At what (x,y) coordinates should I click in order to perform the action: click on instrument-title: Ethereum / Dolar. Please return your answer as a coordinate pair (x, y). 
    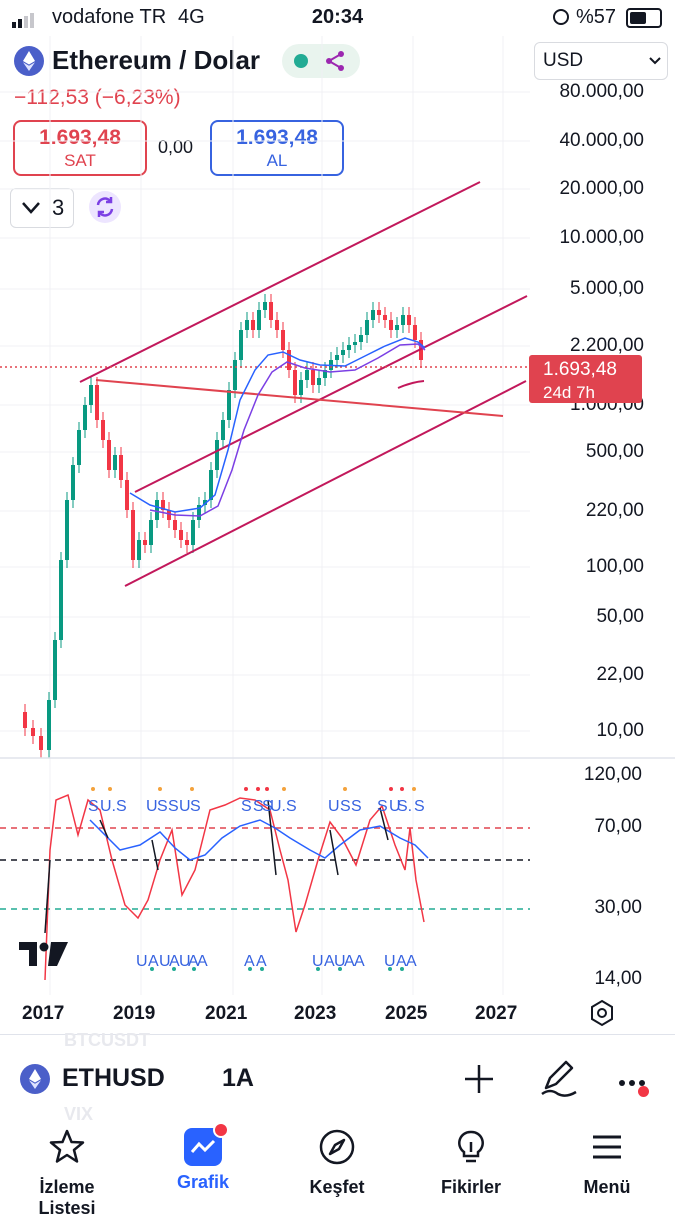
    Looking at the image, I should click on (156, 60).